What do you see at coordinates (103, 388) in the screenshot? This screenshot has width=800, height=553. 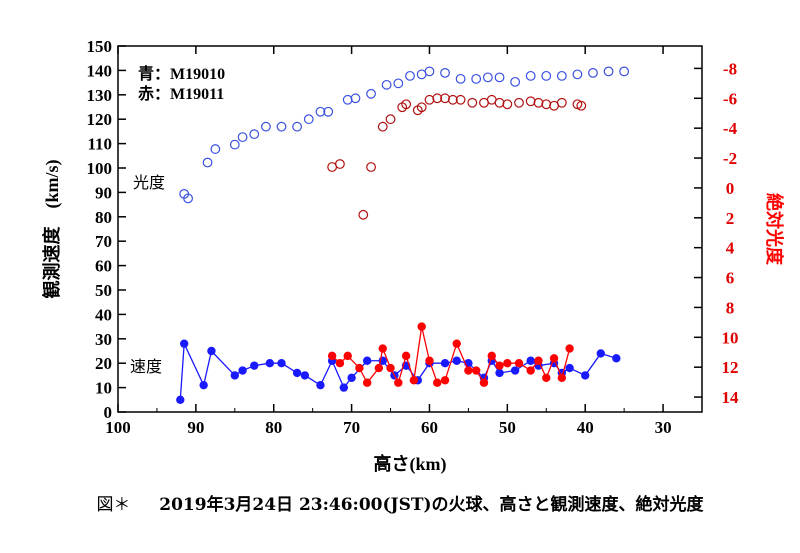 I see `y-left-tick-label: 10` at bounding box center [103, 388].